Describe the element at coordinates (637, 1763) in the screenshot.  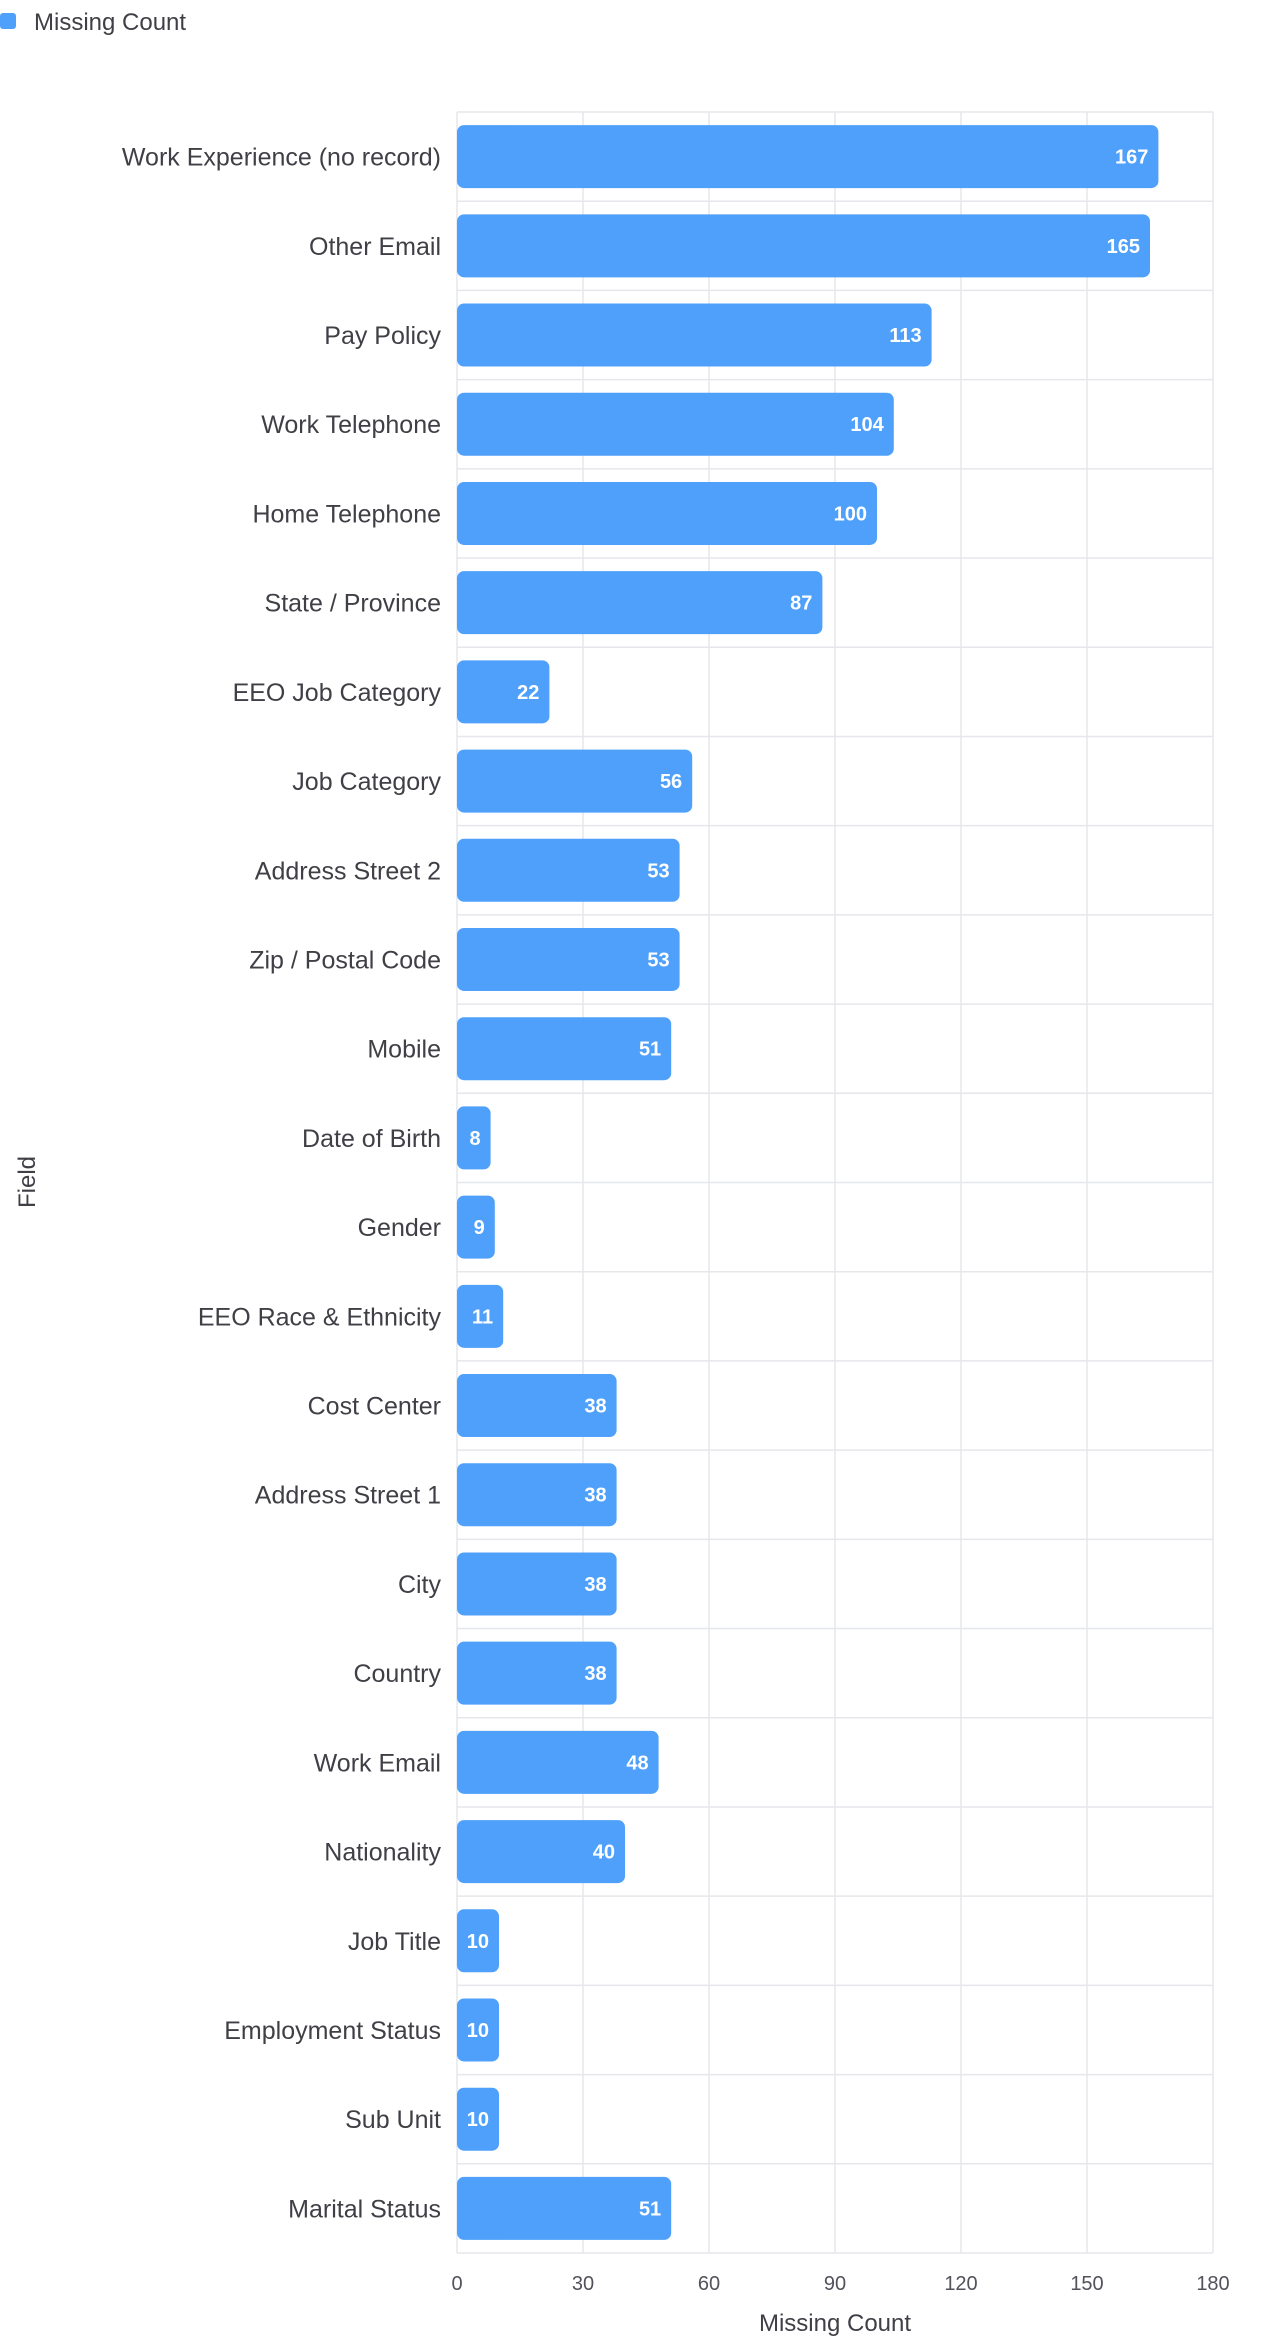
I see `bar-value-label: 48` at that location.